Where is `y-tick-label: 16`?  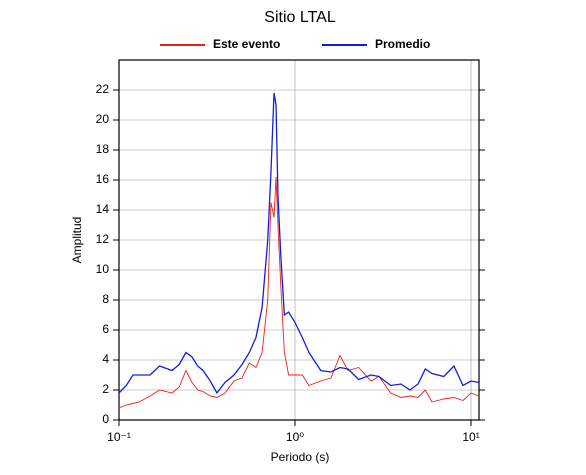
y-tick-label: 16 is located at coordinates (103, 179).